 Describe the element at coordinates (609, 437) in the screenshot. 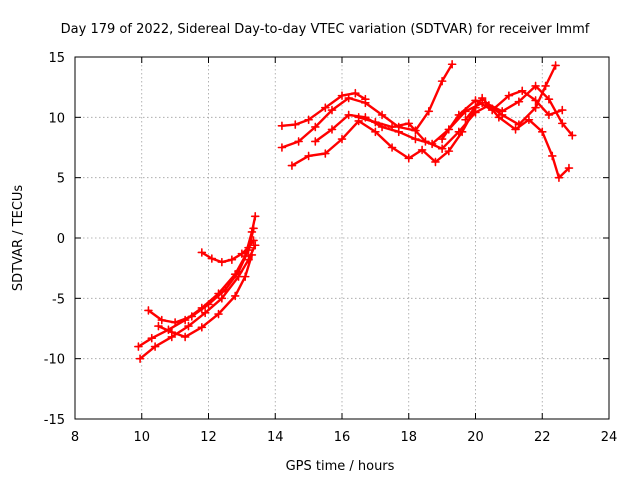

I see `x-tick-label: 24` at that location.